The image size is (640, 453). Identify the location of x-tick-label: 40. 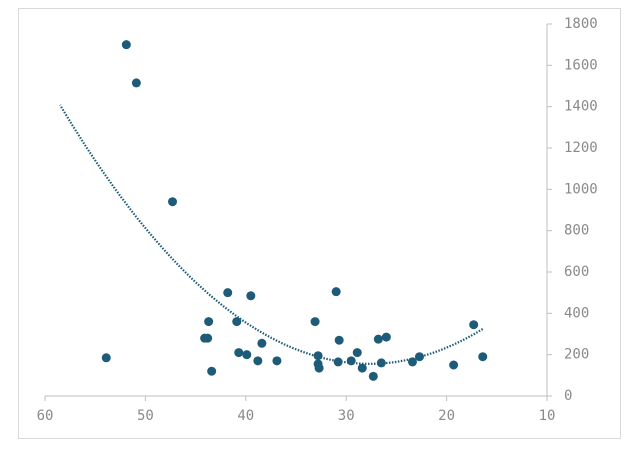
(245, 416).